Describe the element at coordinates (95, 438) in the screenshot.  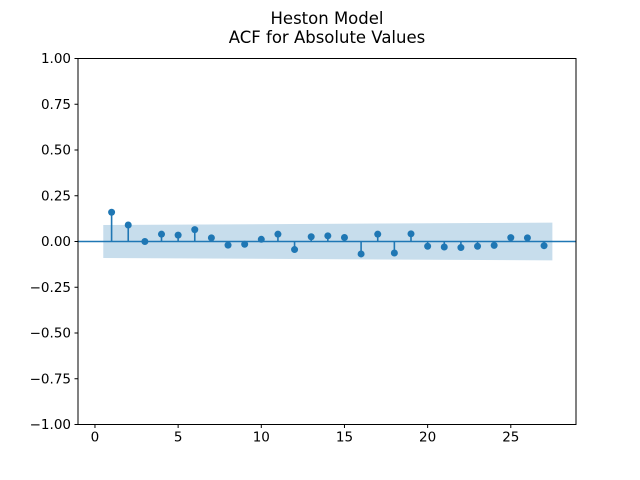
I see `x-tick-label: 0` at that location.